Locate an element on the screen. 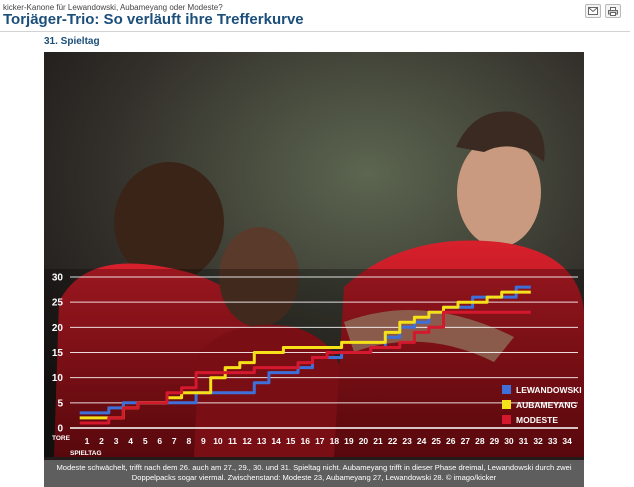 This screenshot has width=634, height=487. x-tick-label: 12 is located at coordinates (247, 441).